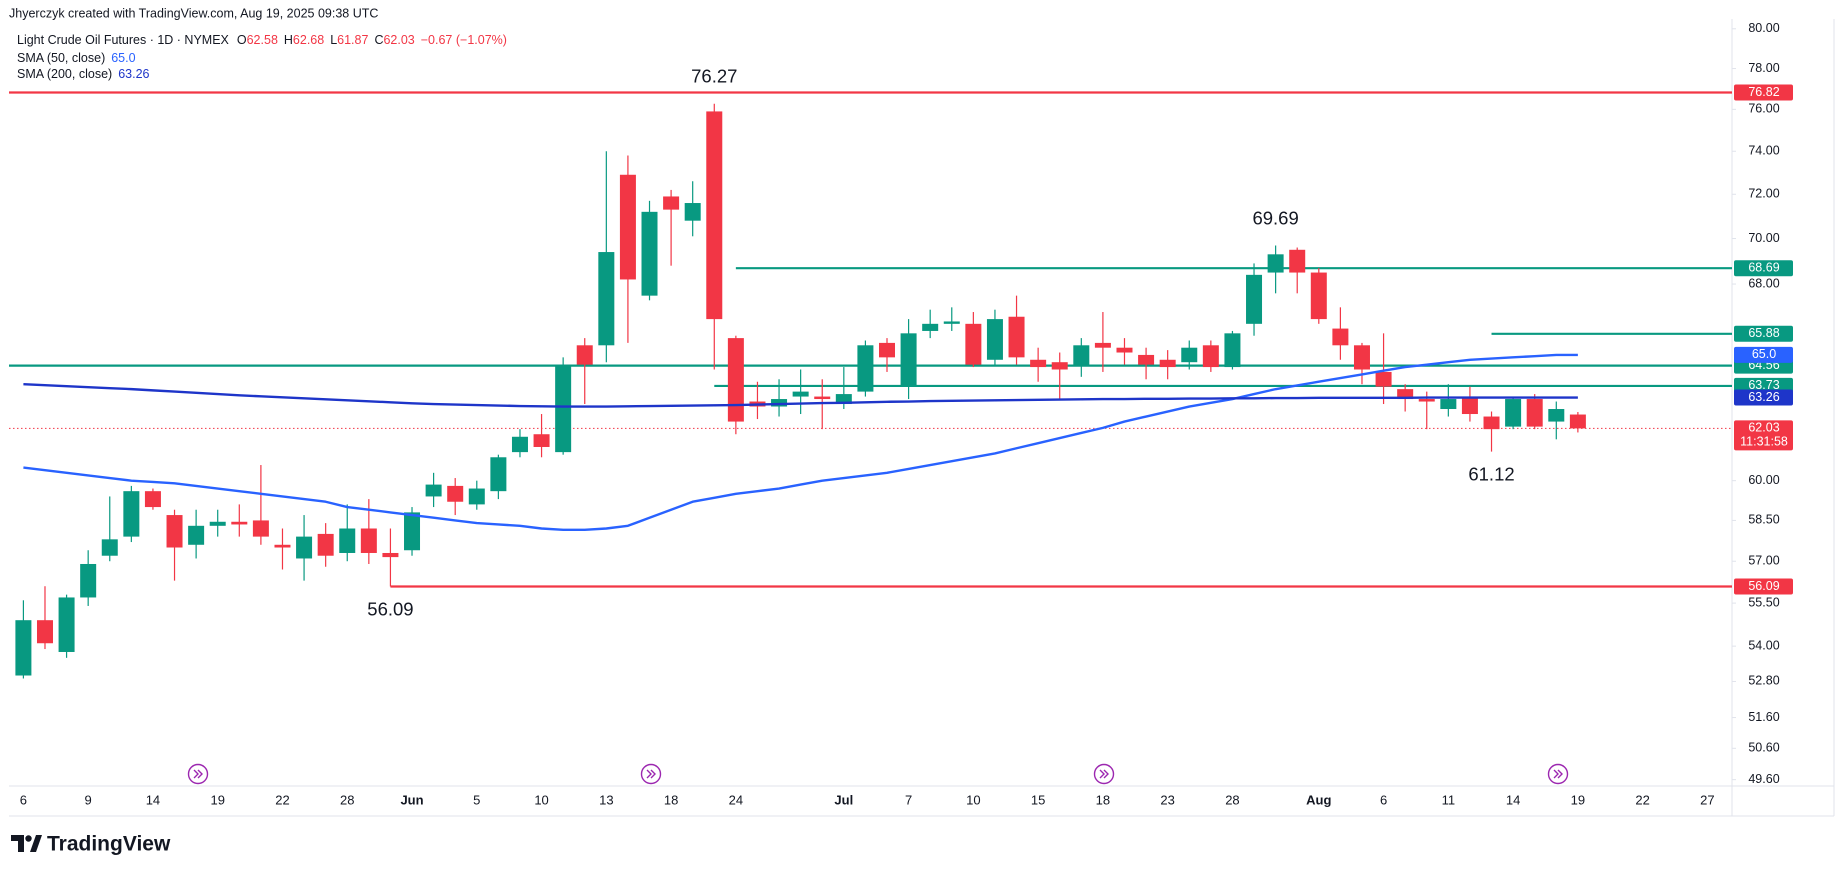 This screenshot has height=875, width=1835. What do you see at coordinates (64, 74) in the screenshot?
I see `legend-sma-name: SMA (200, close)` at bounding box center [64, 74].